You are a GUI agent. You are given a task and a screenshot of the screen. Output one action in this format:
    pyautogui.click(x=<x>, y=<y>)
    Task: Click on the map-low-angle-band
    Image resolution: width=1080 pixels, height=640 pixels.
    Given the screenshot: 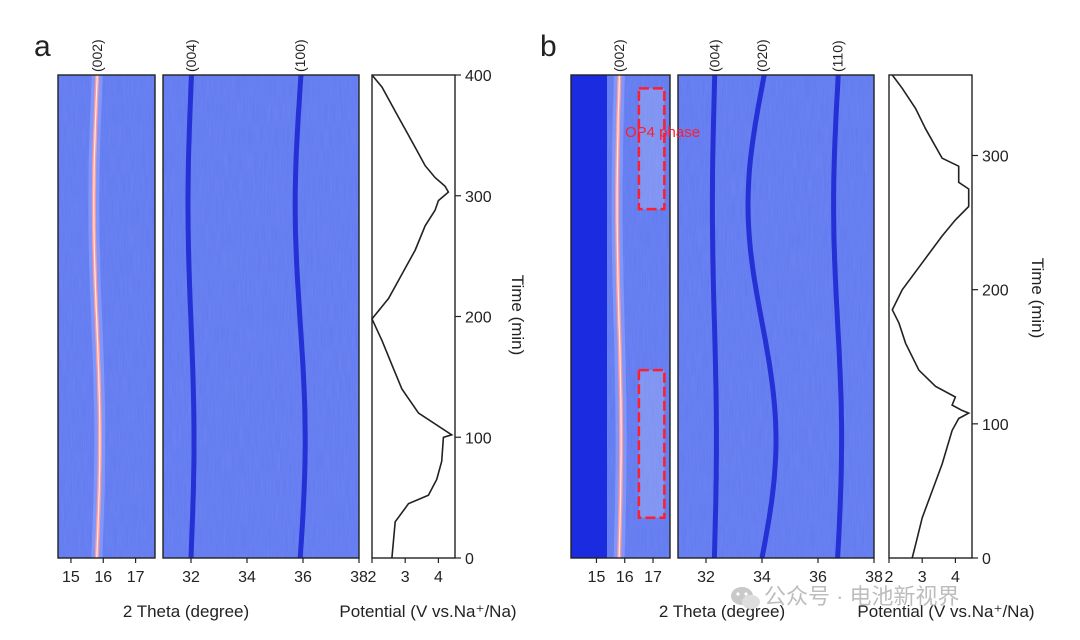 What is the action you would take?
    pyautogui.click(x=589, y=316)
    